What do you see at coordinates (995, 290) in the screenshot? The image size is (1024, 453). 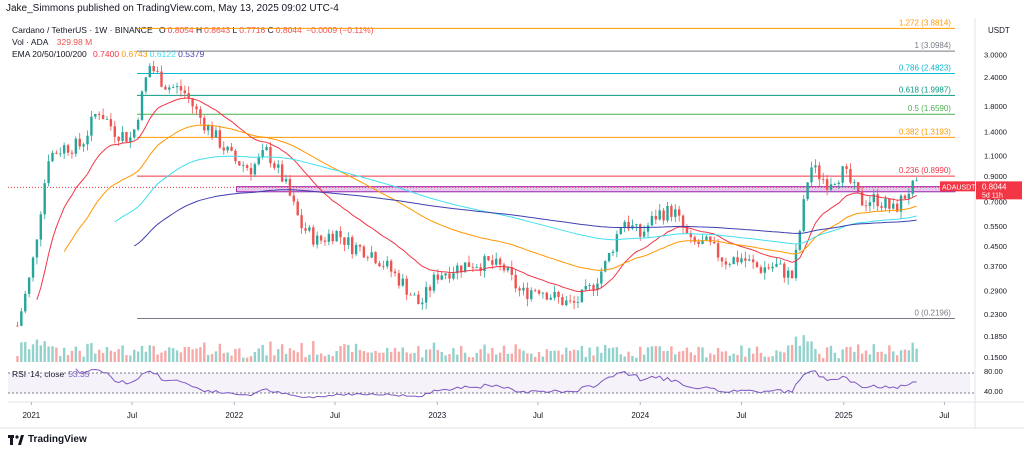 I see `y-tick-label: 0.2900` at bounding box center [995, 290].